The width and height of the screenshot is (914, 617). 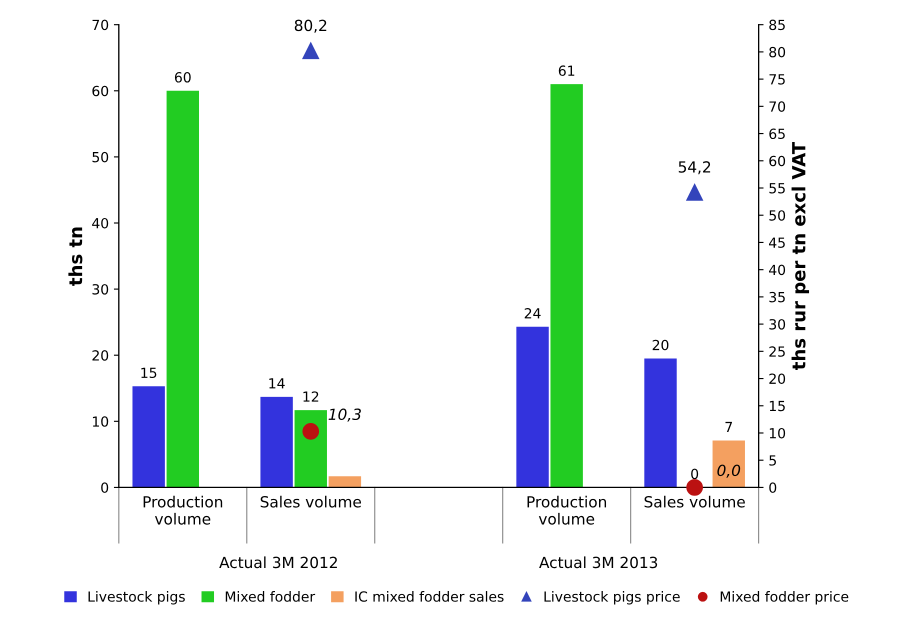 What do you see at coordinates (777, 406) in the screenshot?
I see `y2-tick-label: 15` at bounding box center [777, 406].